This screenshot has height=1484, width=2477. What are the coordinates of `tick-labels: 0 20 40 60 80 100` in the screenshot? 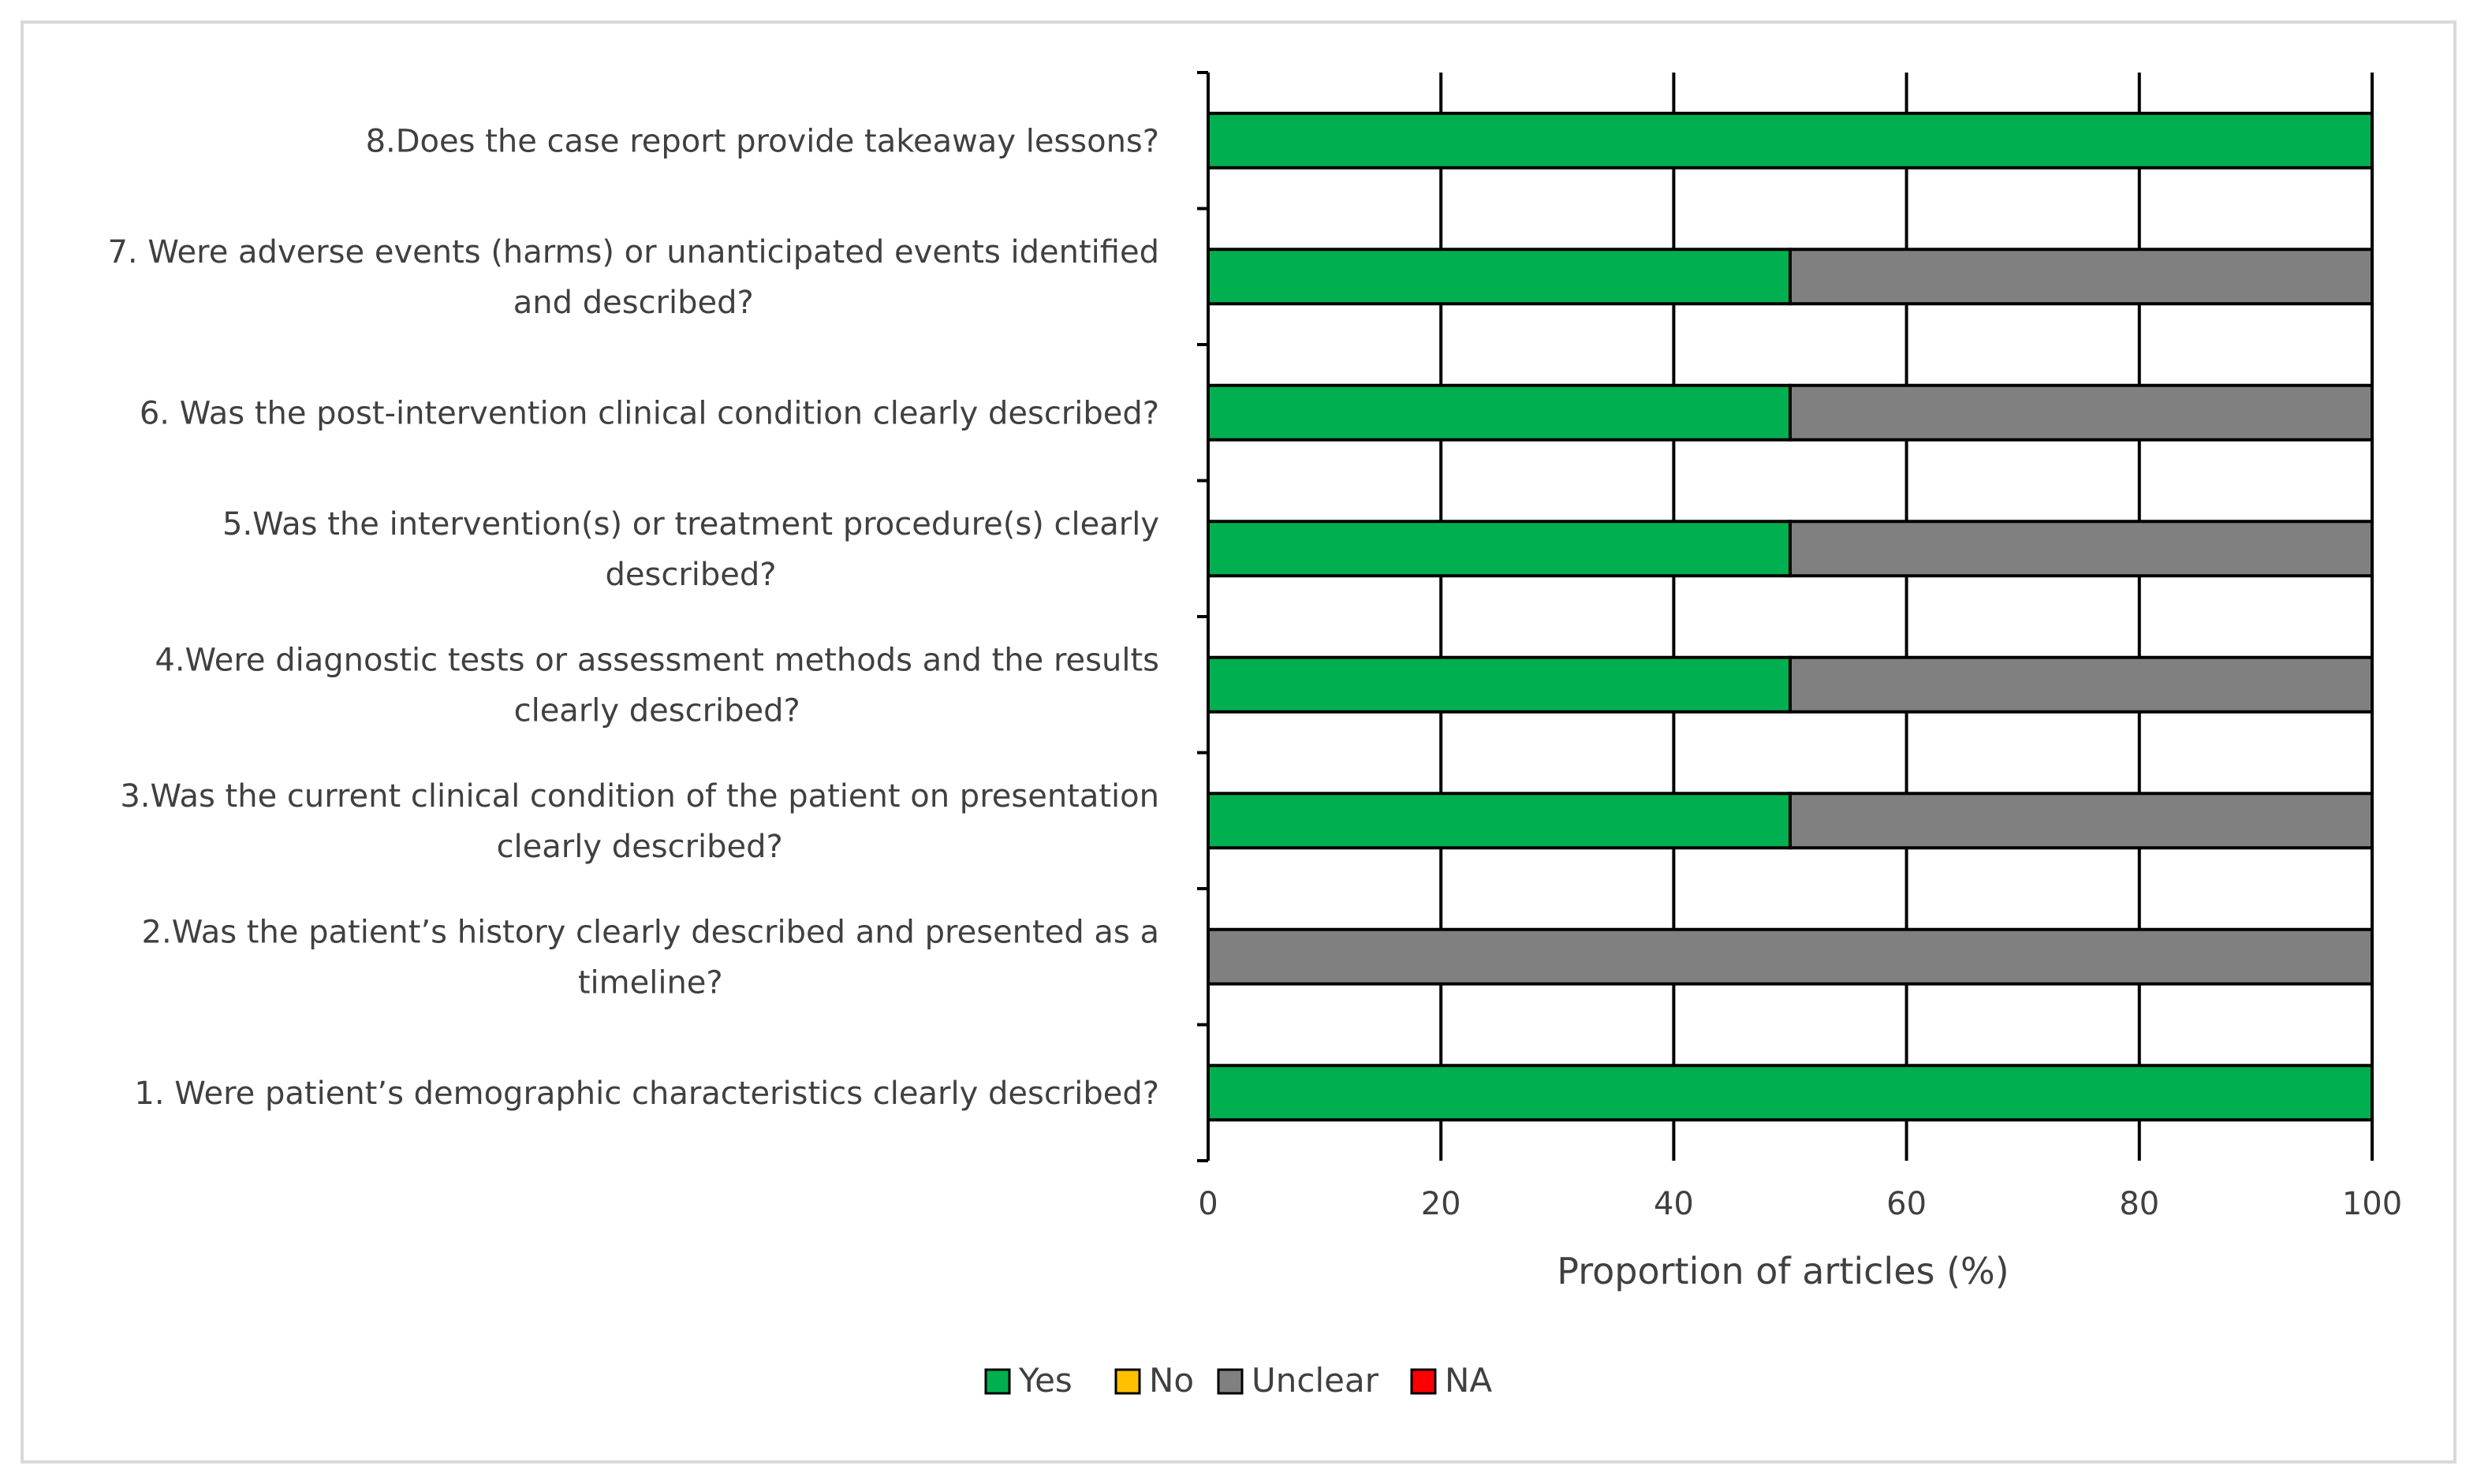 It's located at (1800, 1204).